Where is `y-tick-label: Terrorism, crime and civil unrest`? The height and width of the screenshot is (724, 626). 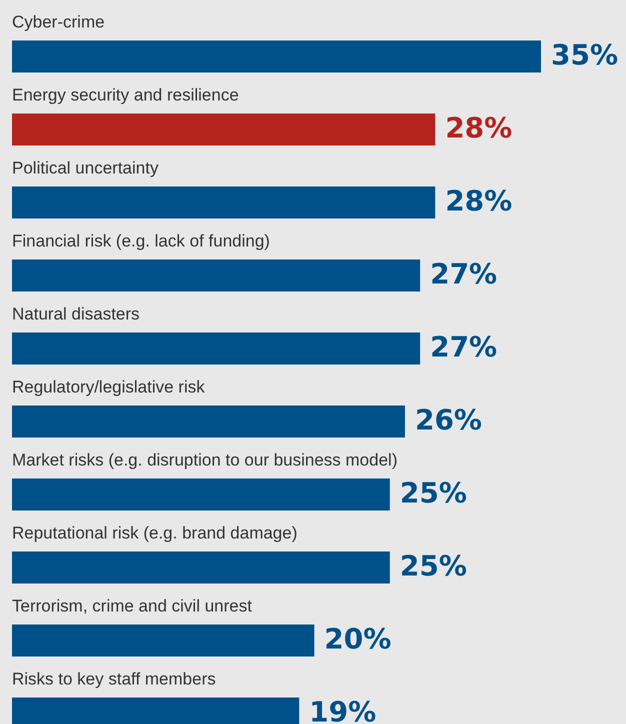
y-tick-label: Terrorism, crime and civil unrest is located at coordinates (132, 606).